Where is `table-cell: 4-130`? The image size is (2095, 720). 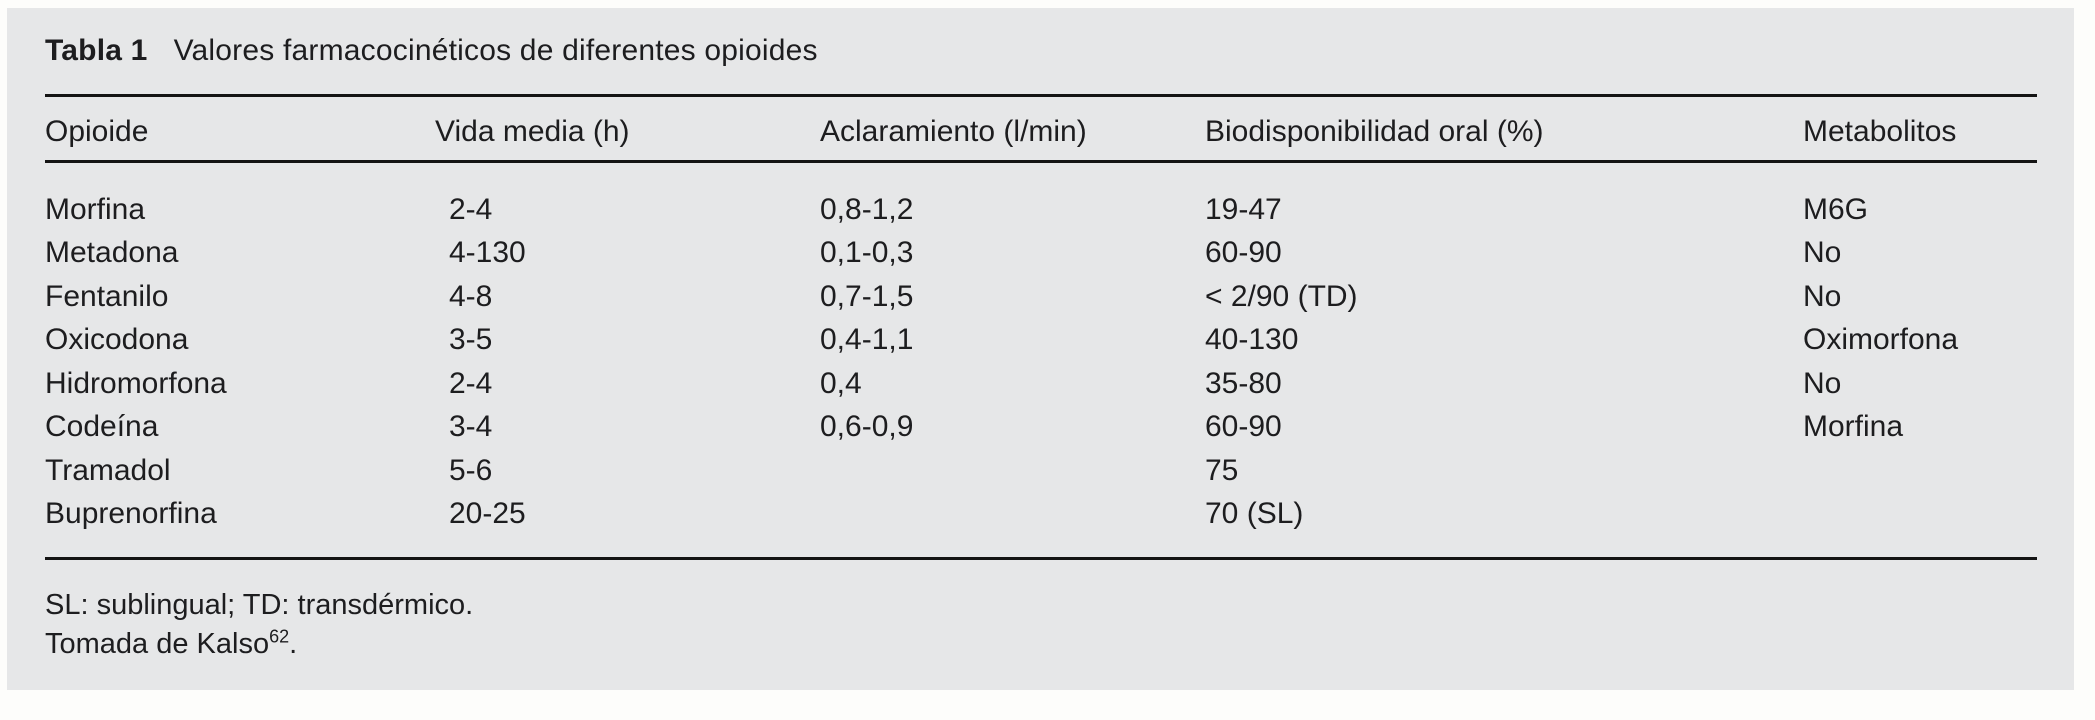
table-cell: 4-130 is located at coordinates (487, 253).